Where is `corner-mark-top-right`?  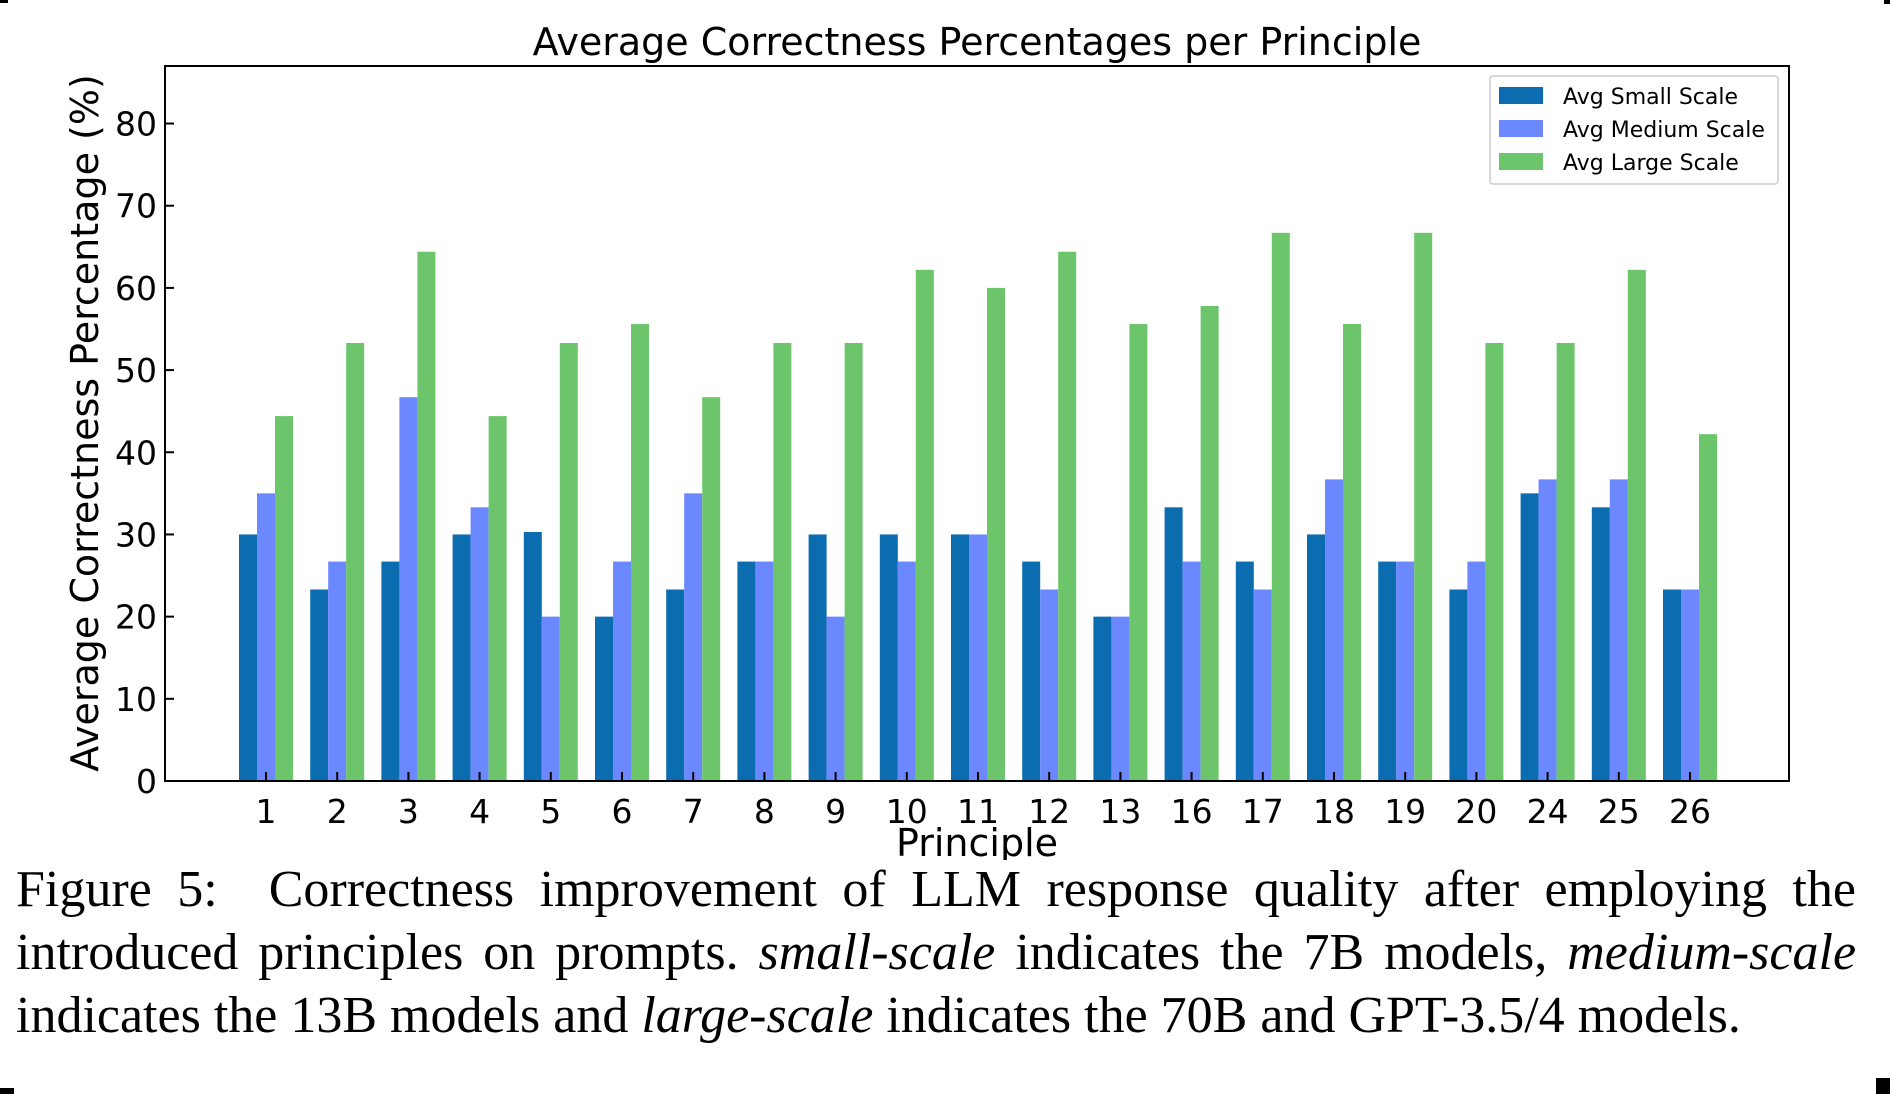 corner-mark-top-right is located at coordinates (1887, 2).